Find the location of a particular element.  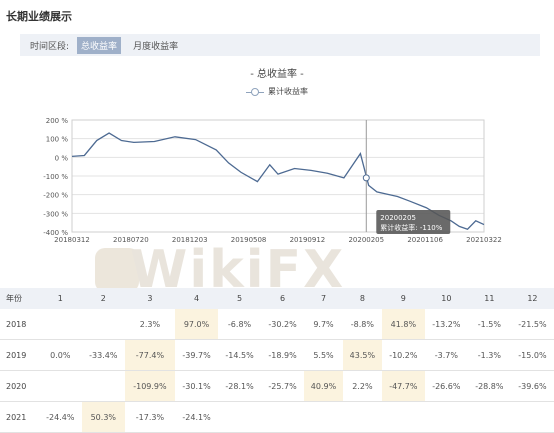

return-cell: -14.5% is located at coordinates (240, 355).